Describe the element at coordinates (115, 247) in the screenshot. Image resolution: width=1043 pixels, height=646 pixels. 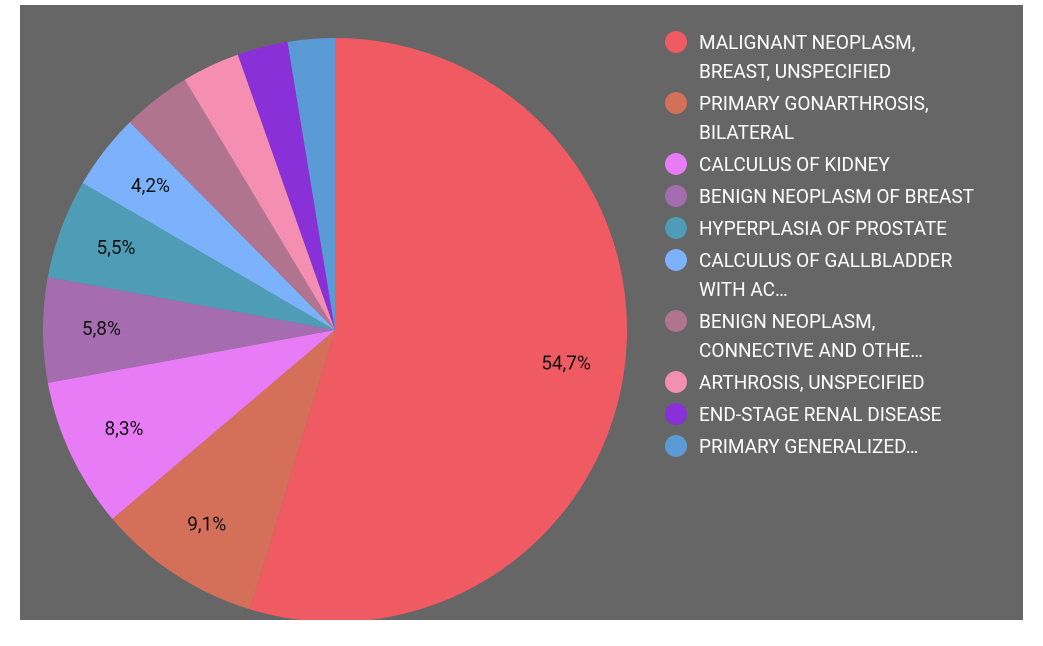
I see `slice-label: 5,5%` at that location.